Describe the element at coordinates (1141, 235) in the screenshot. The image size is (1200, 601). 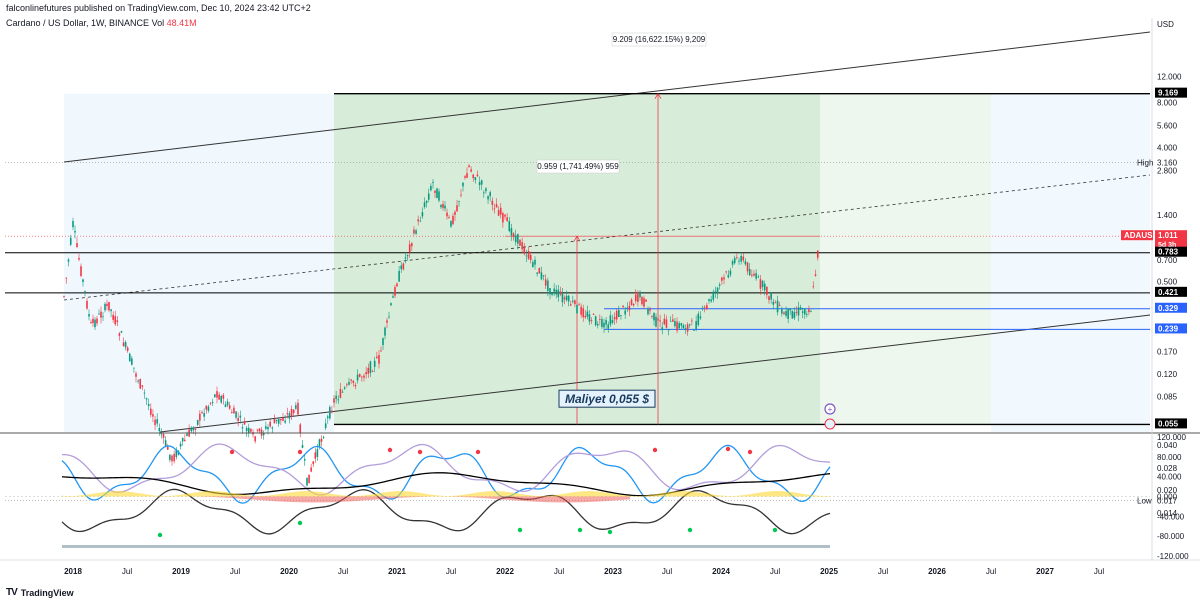
I see `price-label-1: ADAUSD` at that location.